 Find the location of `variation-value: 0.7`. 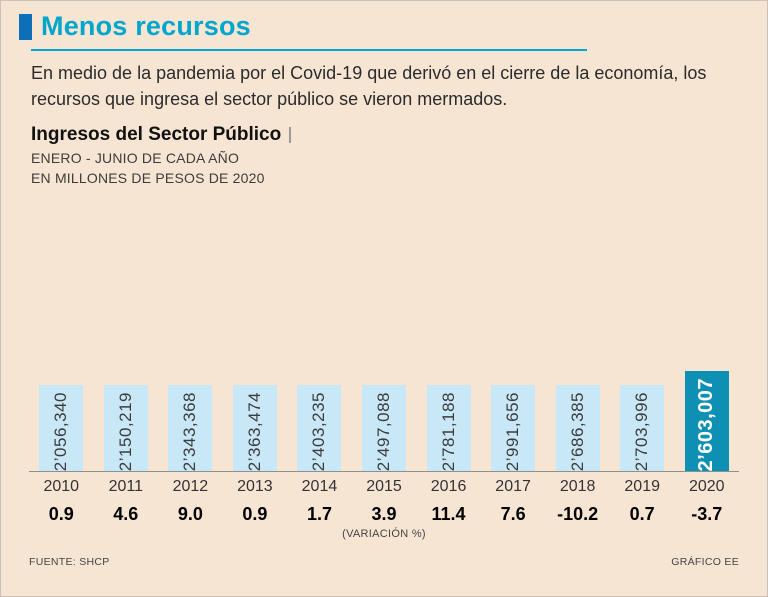

variation-value: 0.7 is located at coordinates (642, 514).